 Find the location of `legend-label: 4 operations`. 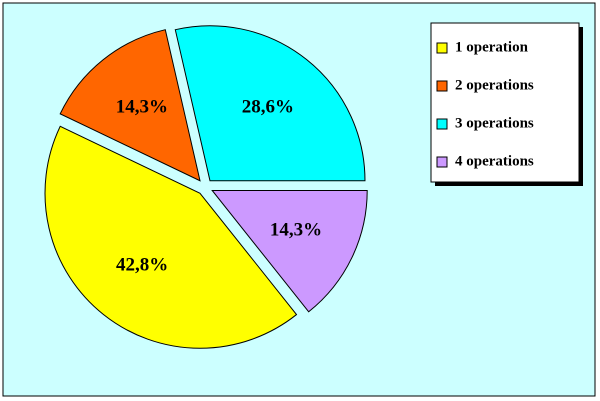

legend-label: 4 operations is located at coordinates (494, 161).